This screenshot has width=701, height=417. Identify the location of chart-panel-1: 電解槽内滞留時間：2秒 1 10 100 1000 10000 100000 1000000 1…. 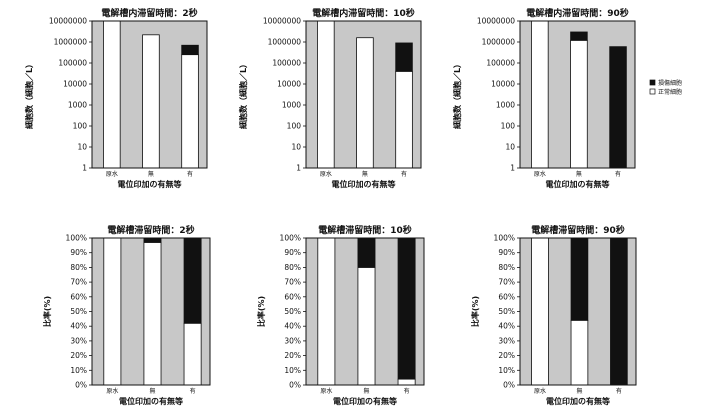
(116, 98).